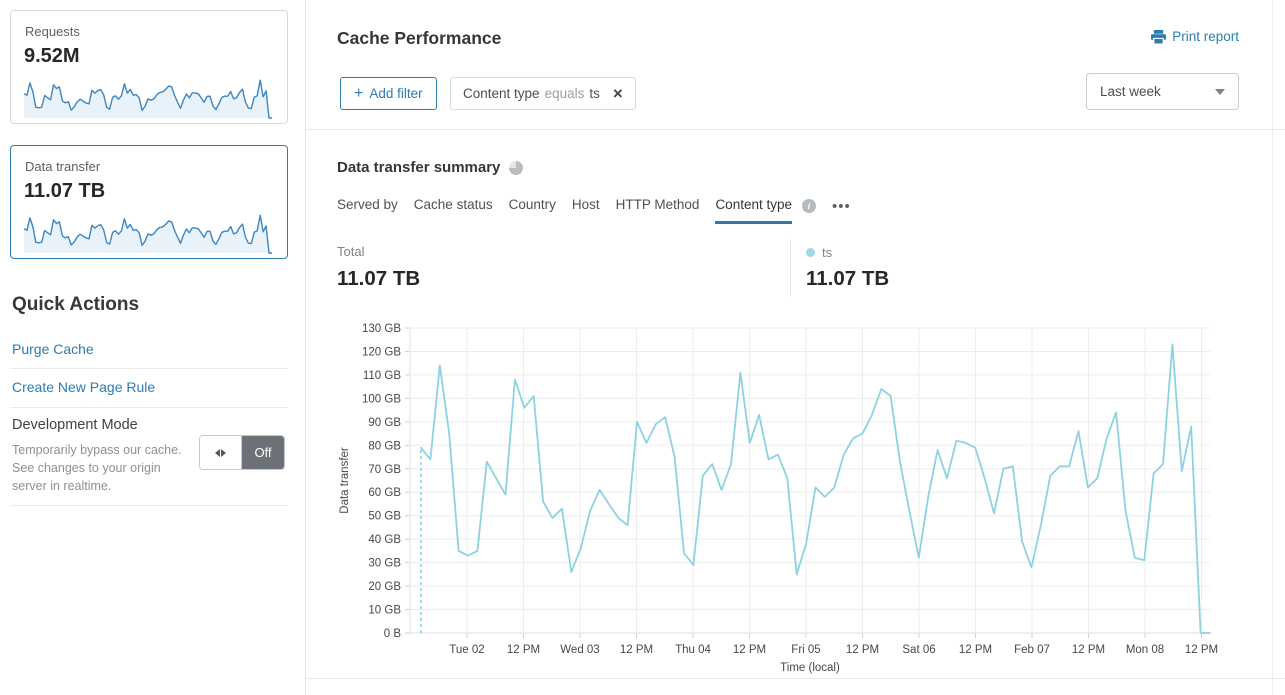 This screenshot has height=695, width=1285. What do you see at coordinates (501, 93) in the screenshot?
I see `filter-field: Content type` at bounding box center [501, 93].